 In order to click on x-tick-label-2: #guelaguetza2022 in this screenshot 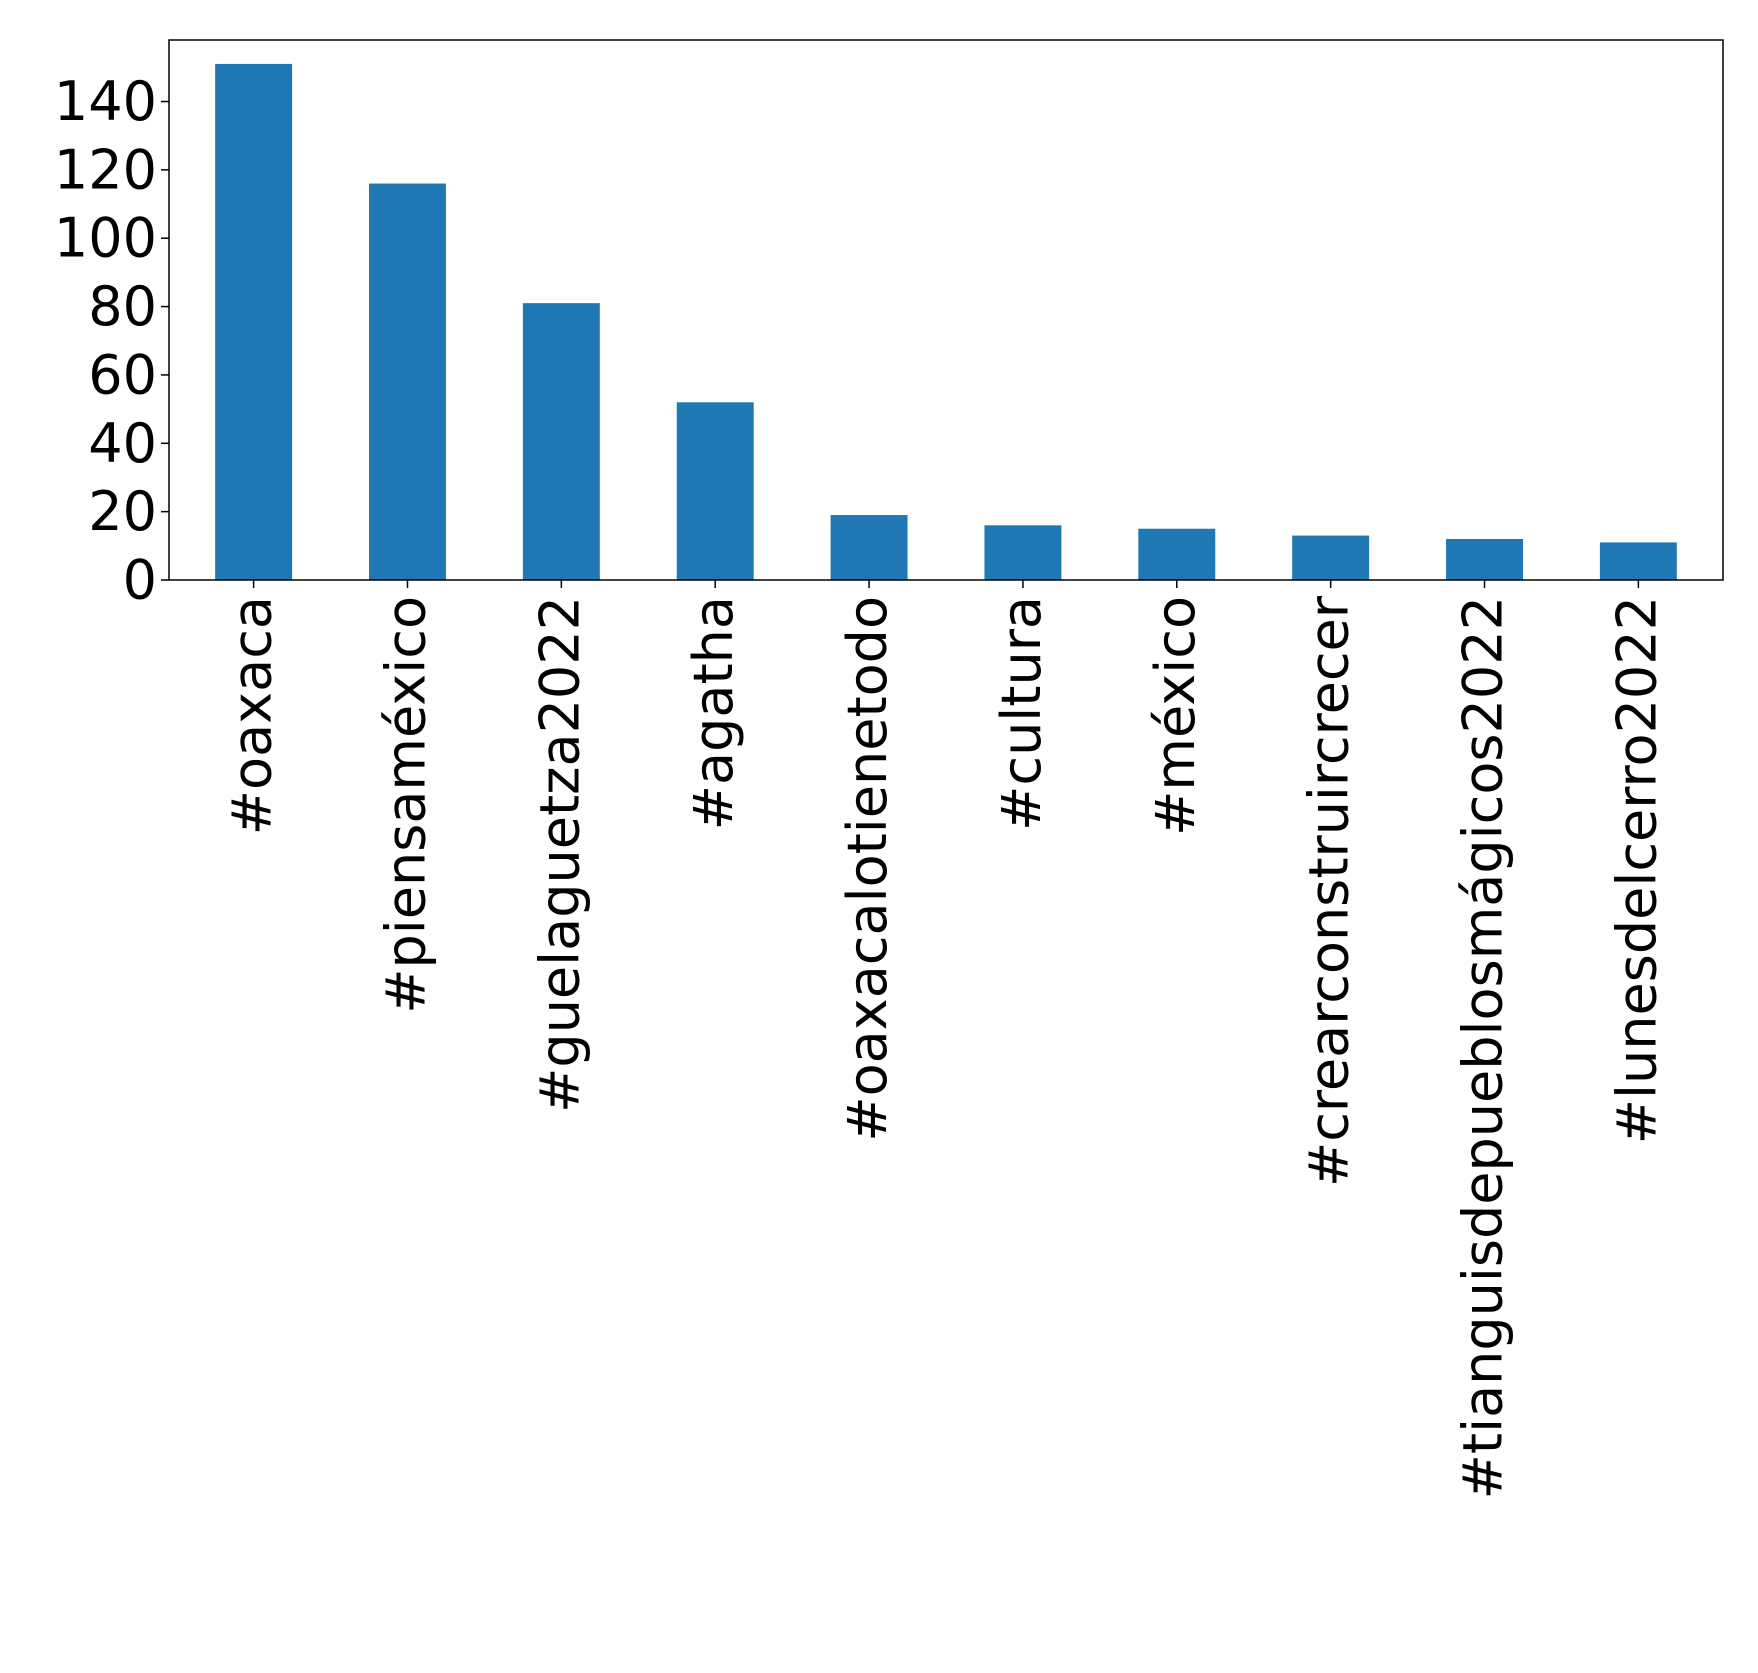, I will do `click(559, 854)`.